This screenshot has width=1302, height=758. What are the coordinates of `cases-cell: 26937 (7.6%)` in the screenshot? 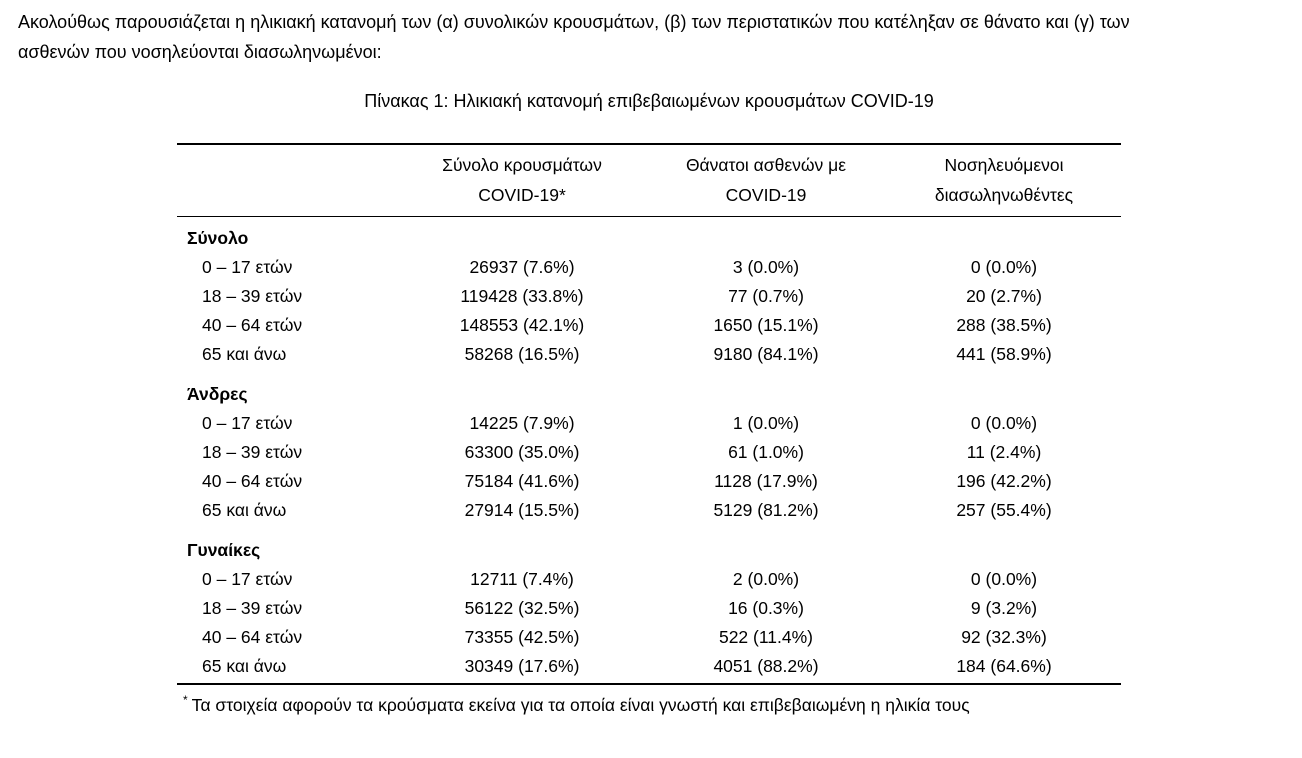 It's located at (522, 267).